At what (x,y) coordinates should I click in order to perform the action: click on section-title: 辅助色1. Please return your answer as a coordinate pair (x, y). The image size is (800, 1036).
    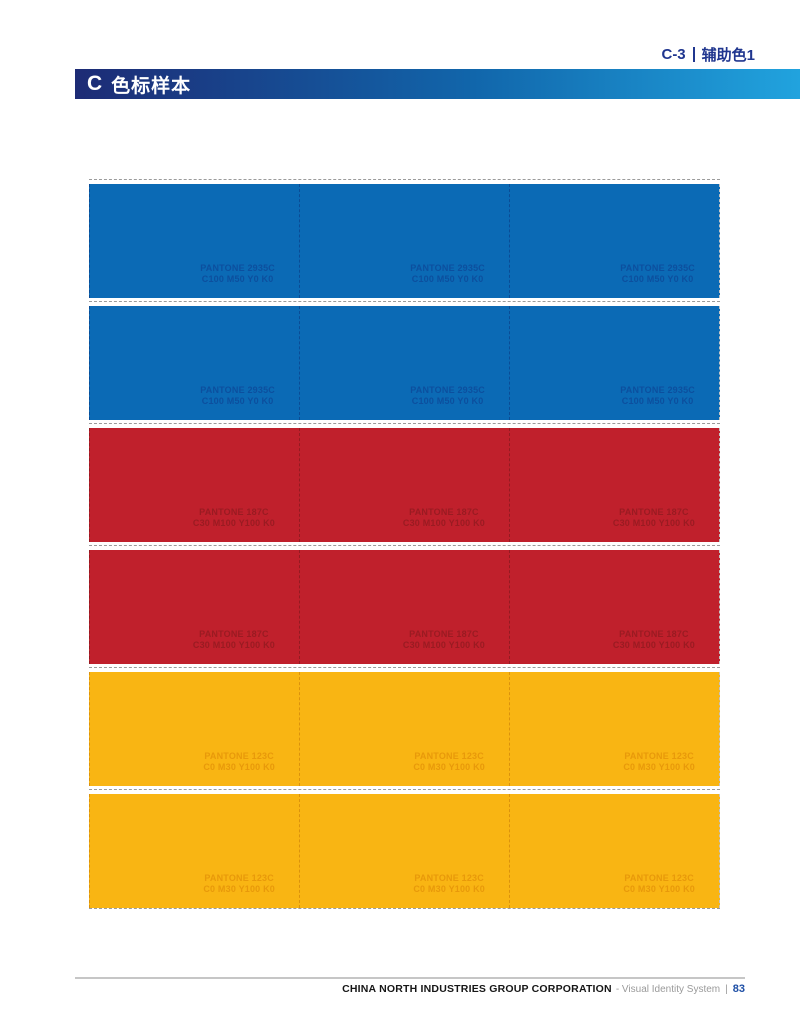
    Looking at the image, I should click on (728, 55).